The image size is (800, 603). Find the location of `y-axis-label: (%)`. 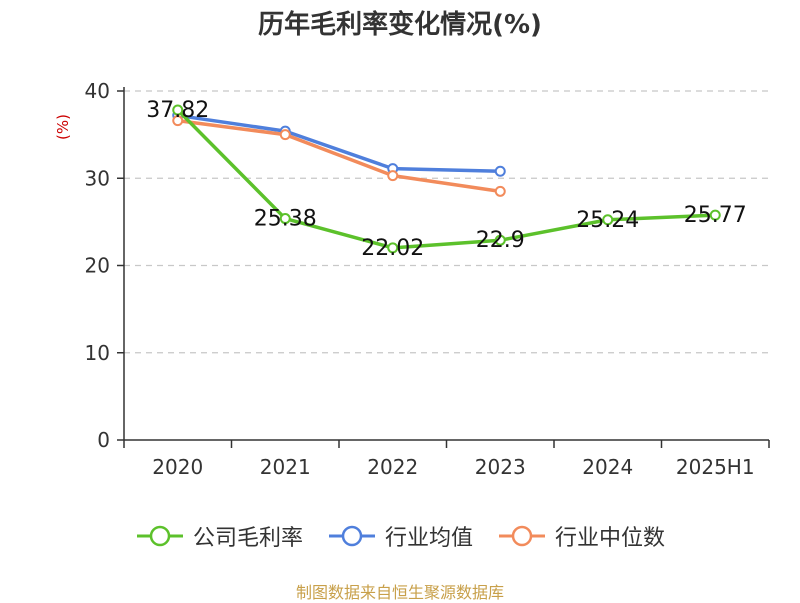

y-axis-label: (%) is located at coordinates (63, 127).